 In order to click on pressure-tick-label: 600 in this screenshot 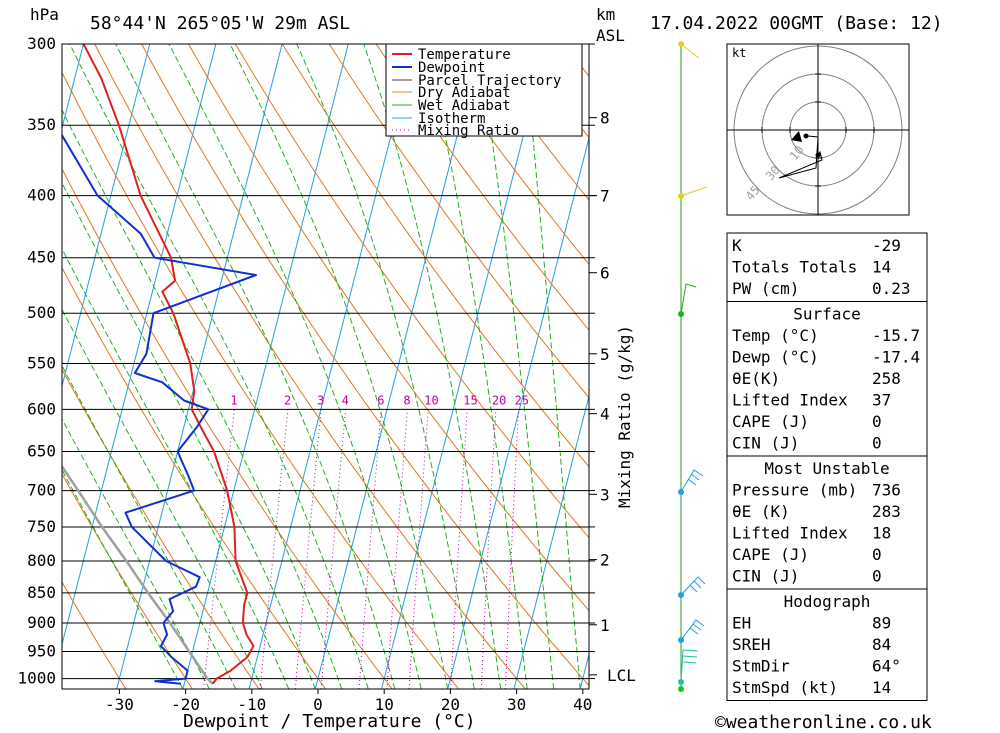, I will do `click(41, 408)`.